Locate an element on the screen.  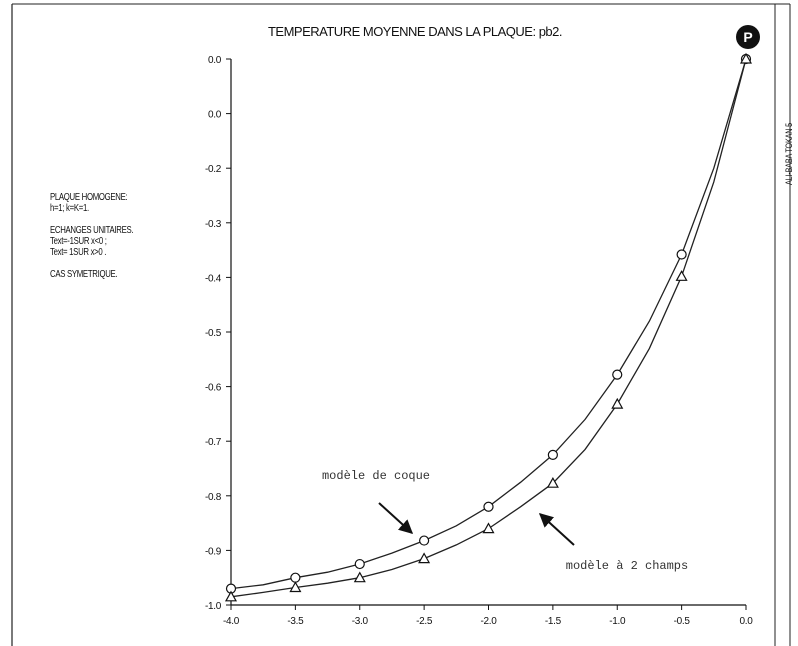
y-tick-label: -0.3 is located at coordinates (213, 224).